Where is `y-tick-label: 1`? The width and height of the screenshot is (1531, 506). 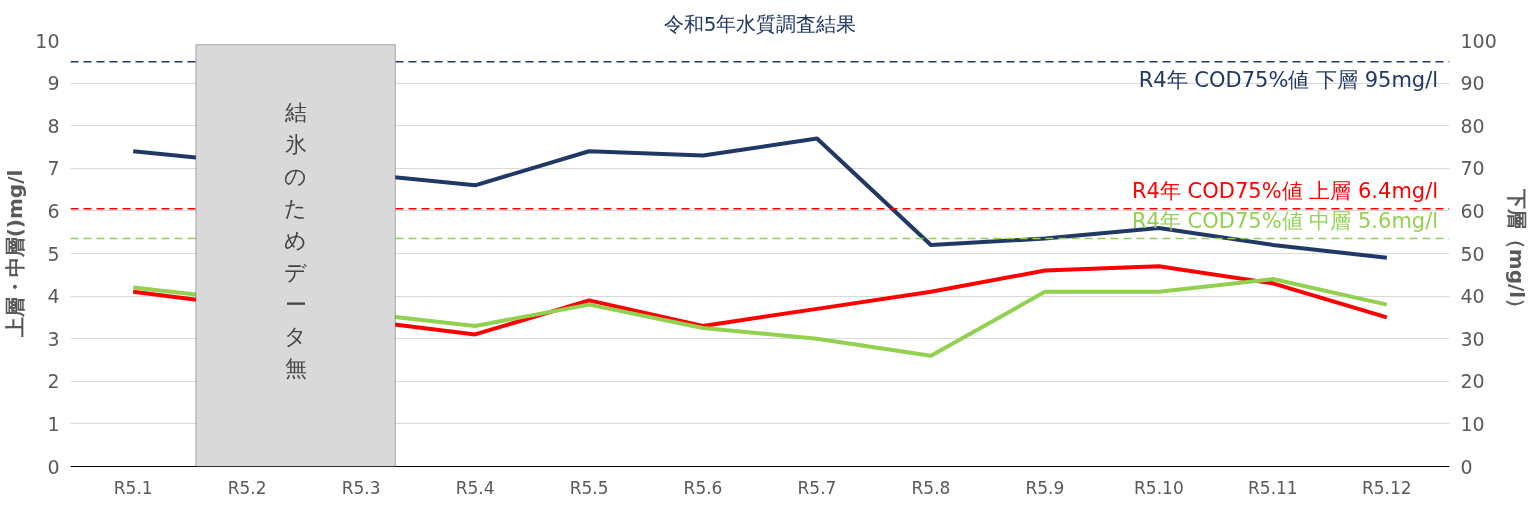
y-tick-label: 1 is located at coordinates (53, 423).